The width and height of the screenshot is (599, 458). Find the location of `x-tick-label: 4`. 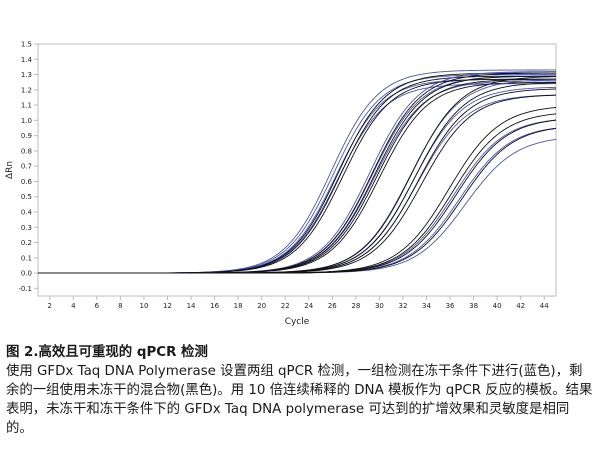

x-tick-label: 4 is located at coordinates (73, 306).